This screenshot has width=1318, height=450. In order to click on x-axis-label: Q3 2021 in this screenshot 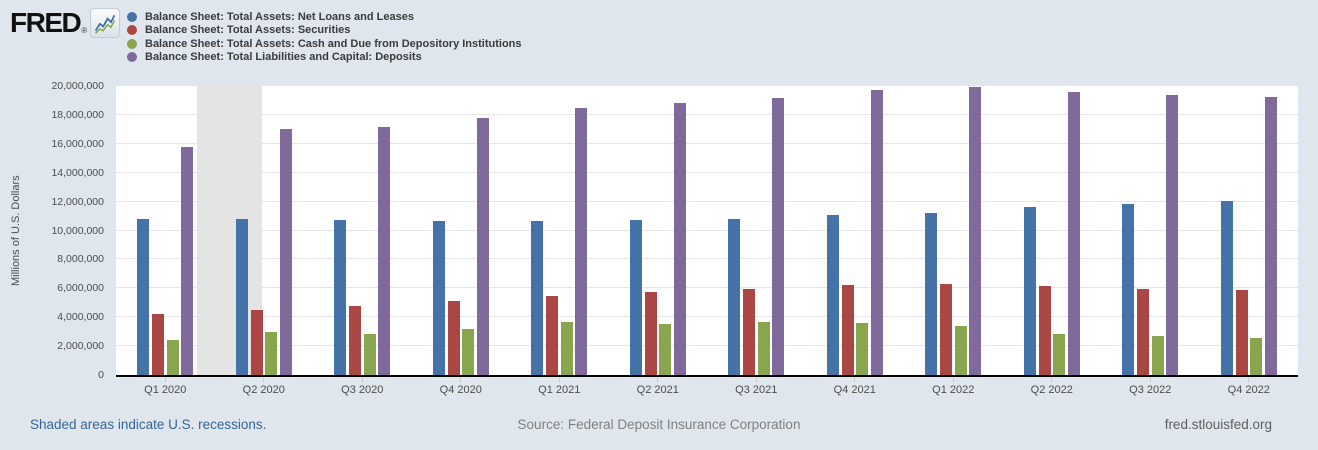, I will do `click(756, 390)`.